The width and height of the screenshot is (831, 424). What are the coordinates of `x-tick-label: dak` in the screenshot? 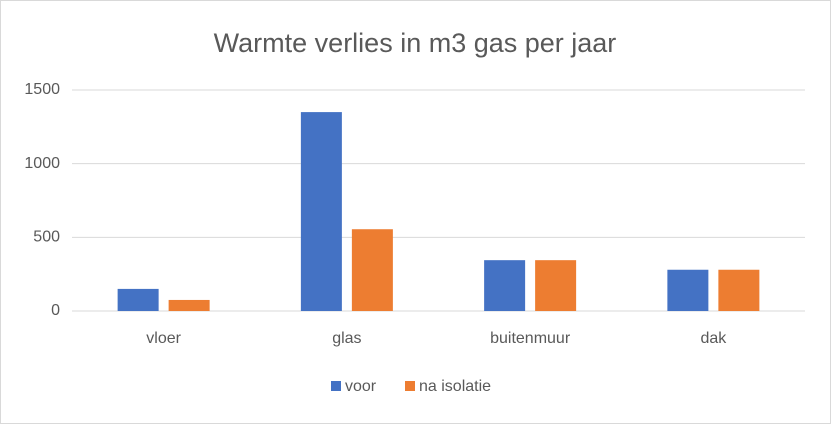 It's located at (713, 338).